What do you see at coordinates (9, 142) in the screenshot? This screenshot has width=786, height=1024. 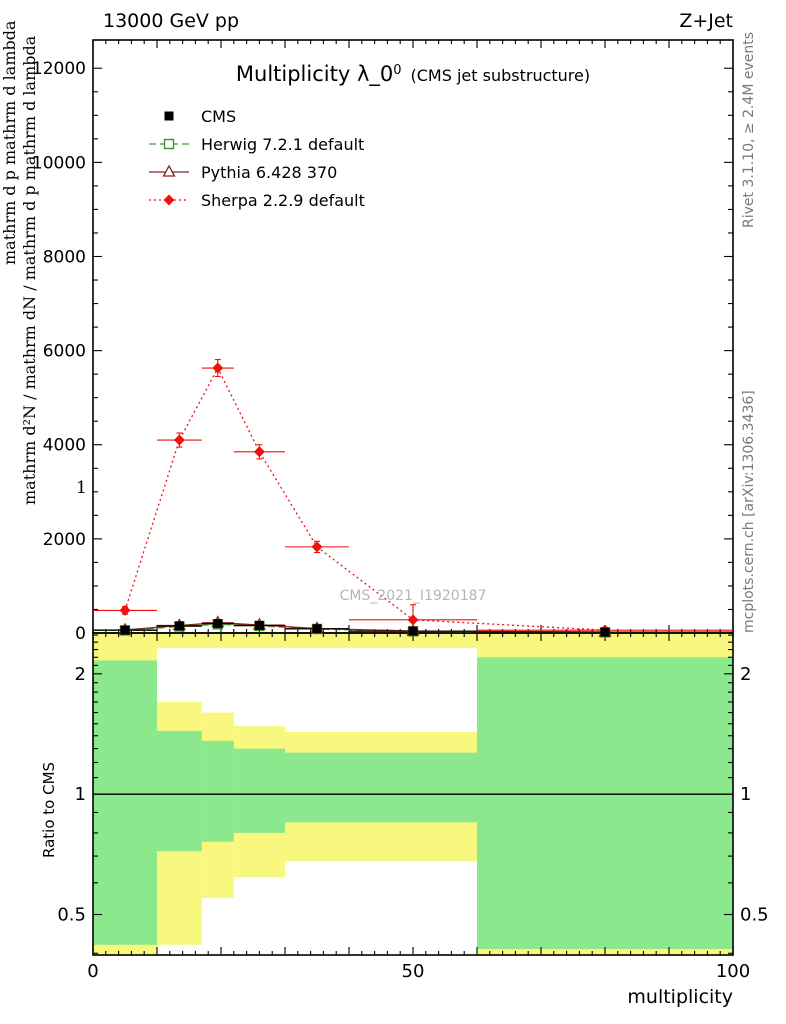 I see `y-axis-label-outer: mathrm d p mathrm d lambda` at bounding box center [9, 142].